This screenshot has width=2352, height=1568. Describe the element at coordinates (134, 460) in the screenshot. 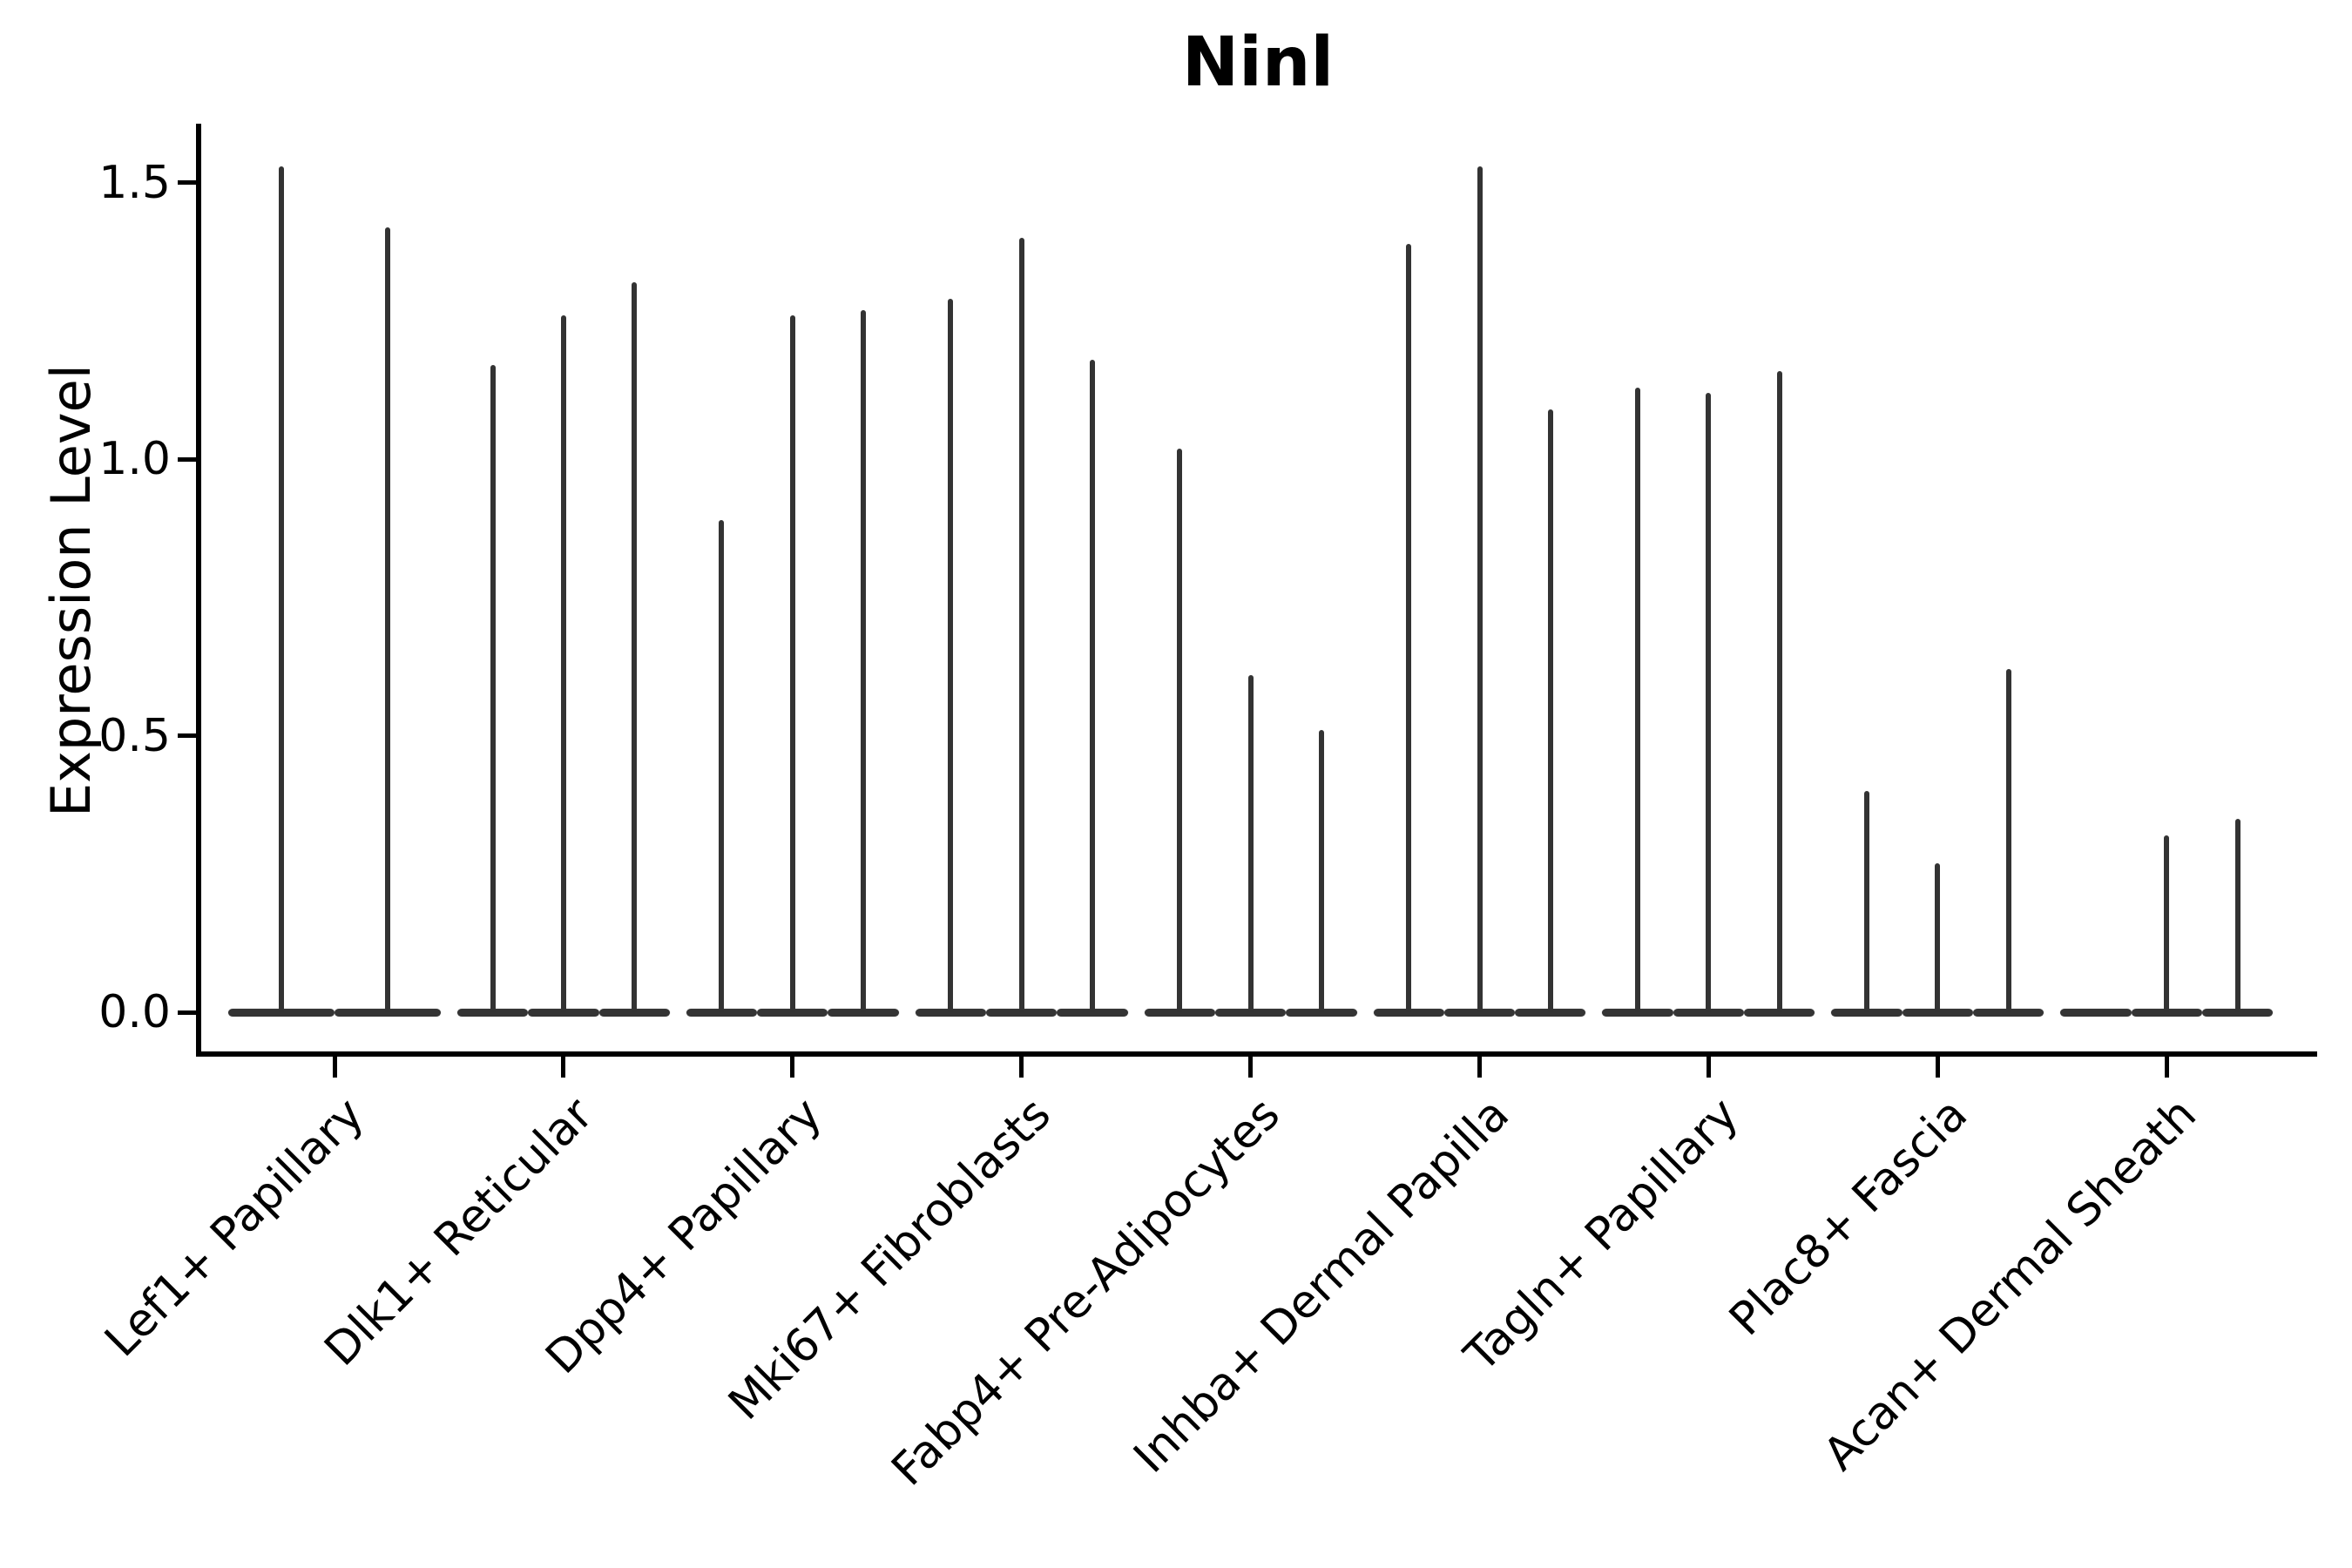

I see `y-tick-label: 1.0` at that location.